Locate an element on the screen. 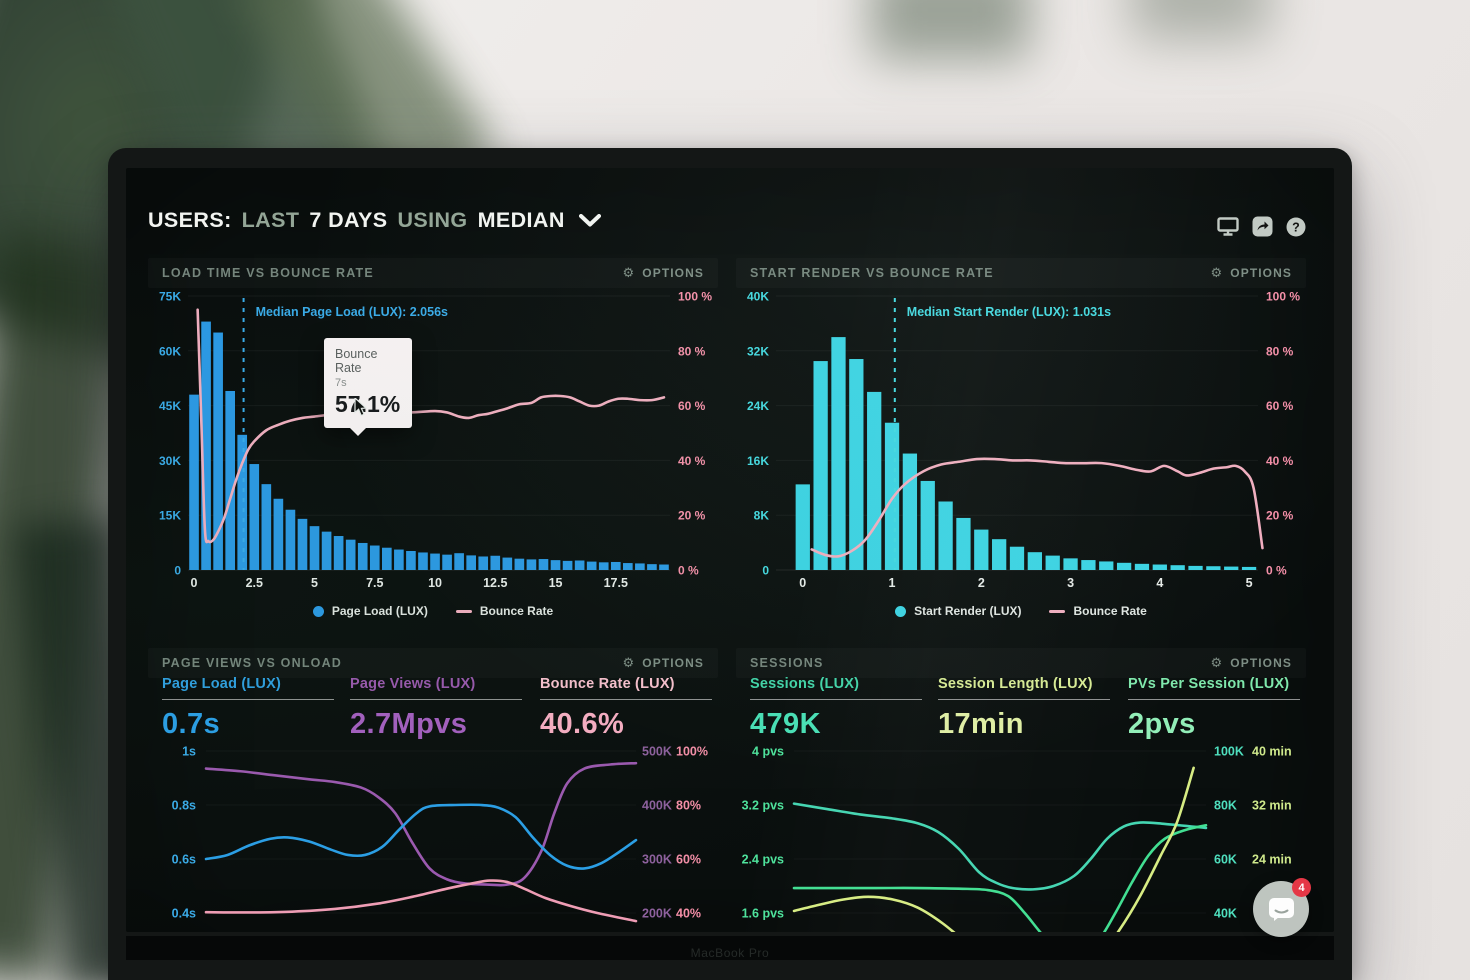  median-annotation: Median Start Render (LUX): 1.031s is located at coordinates (1002, 434).